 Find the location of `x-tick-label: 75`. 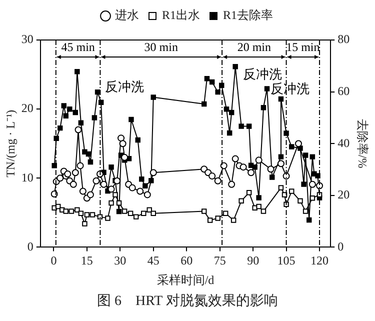

x-tick-label: 75 is located at coordinates (220, 261).